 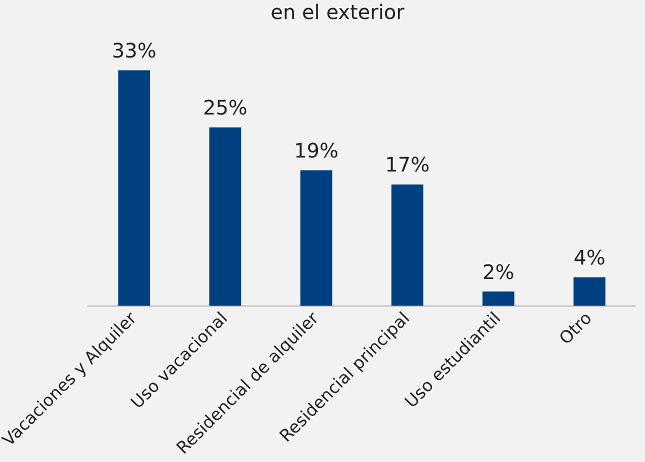 I want to click on chart-title: en el exterior, so click(x=338, y=12).